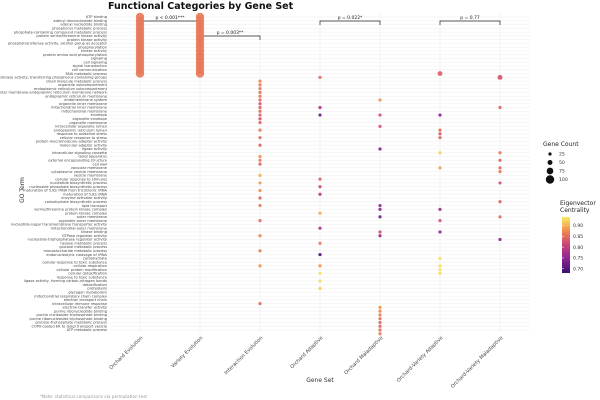  I want to click on go-term-label: molecular adaptor activity, so click(84, 145).